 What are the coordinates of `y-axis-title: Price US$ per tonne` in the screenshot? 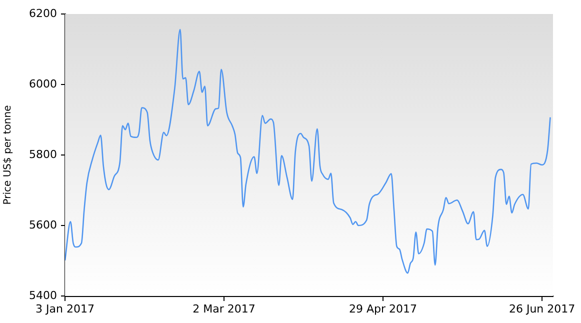 It's located at (8, 155).